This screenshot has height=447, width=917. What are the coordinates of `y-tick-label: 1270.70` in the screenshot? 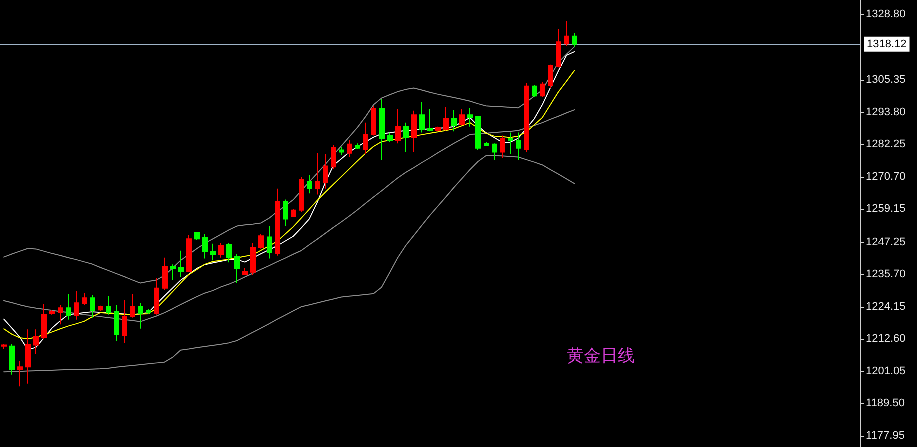 It's located at (886, 176).